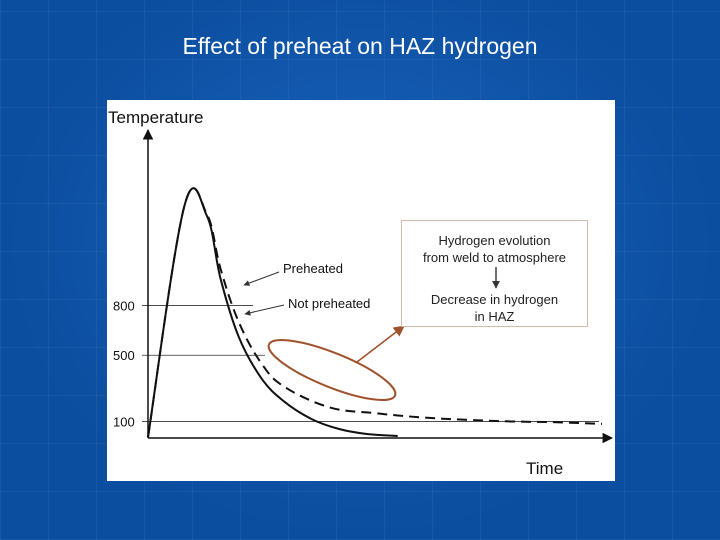 This screenshot has width=720, height=540. I want to click on series-label-not-preheated: Not preheated, so click(329, 303).